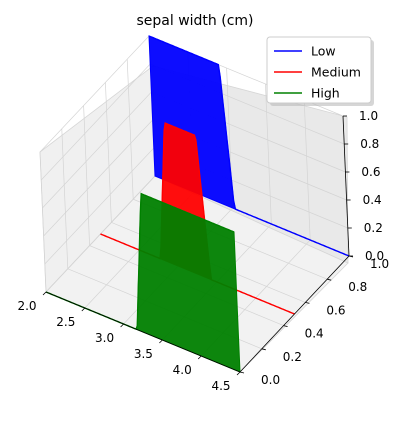 The image size is (410, 423). What do you see at coordinates (368, 116) in the screenshot?
I see `z-tick-label: 1.0` at bounding box center [368, 116].